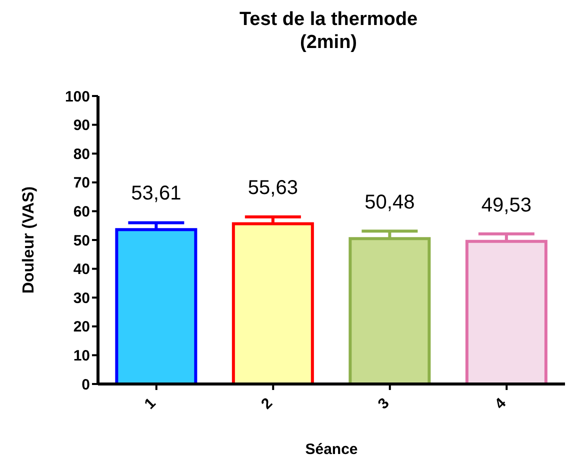 This screenshot has height=472, width=577. Describe the element at coordinates (81, 125) in the screenshot. I see `y-tick-label: 90` at that location.